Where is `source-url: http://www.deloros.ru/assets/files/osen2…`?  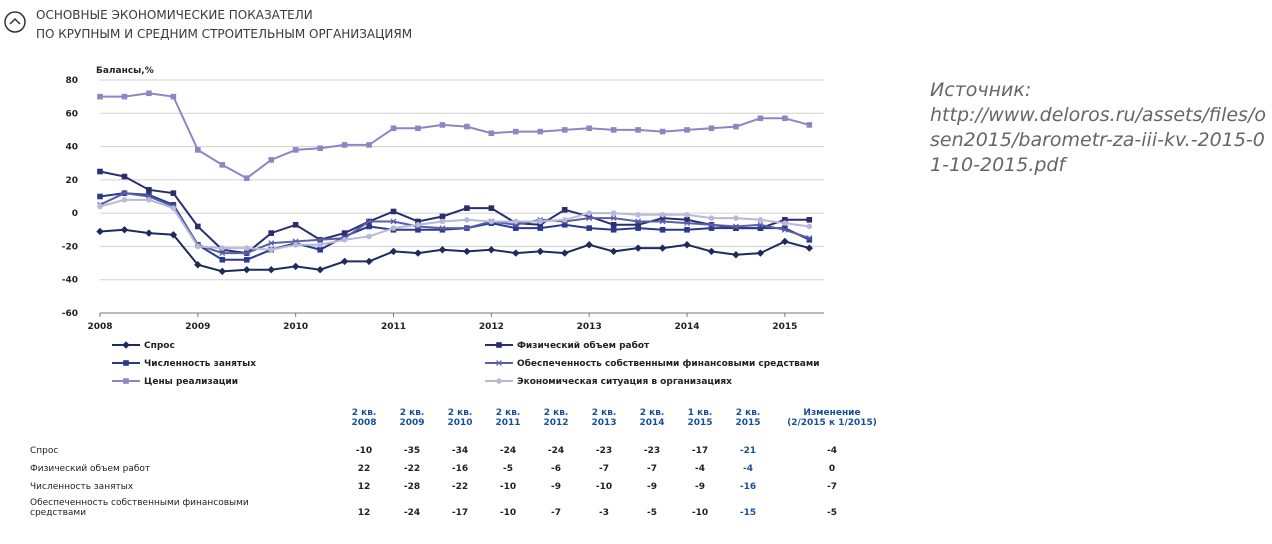 source-url: http://www.deloros.ru/assets/files/osen2… is located at coordinates (1098, 140).